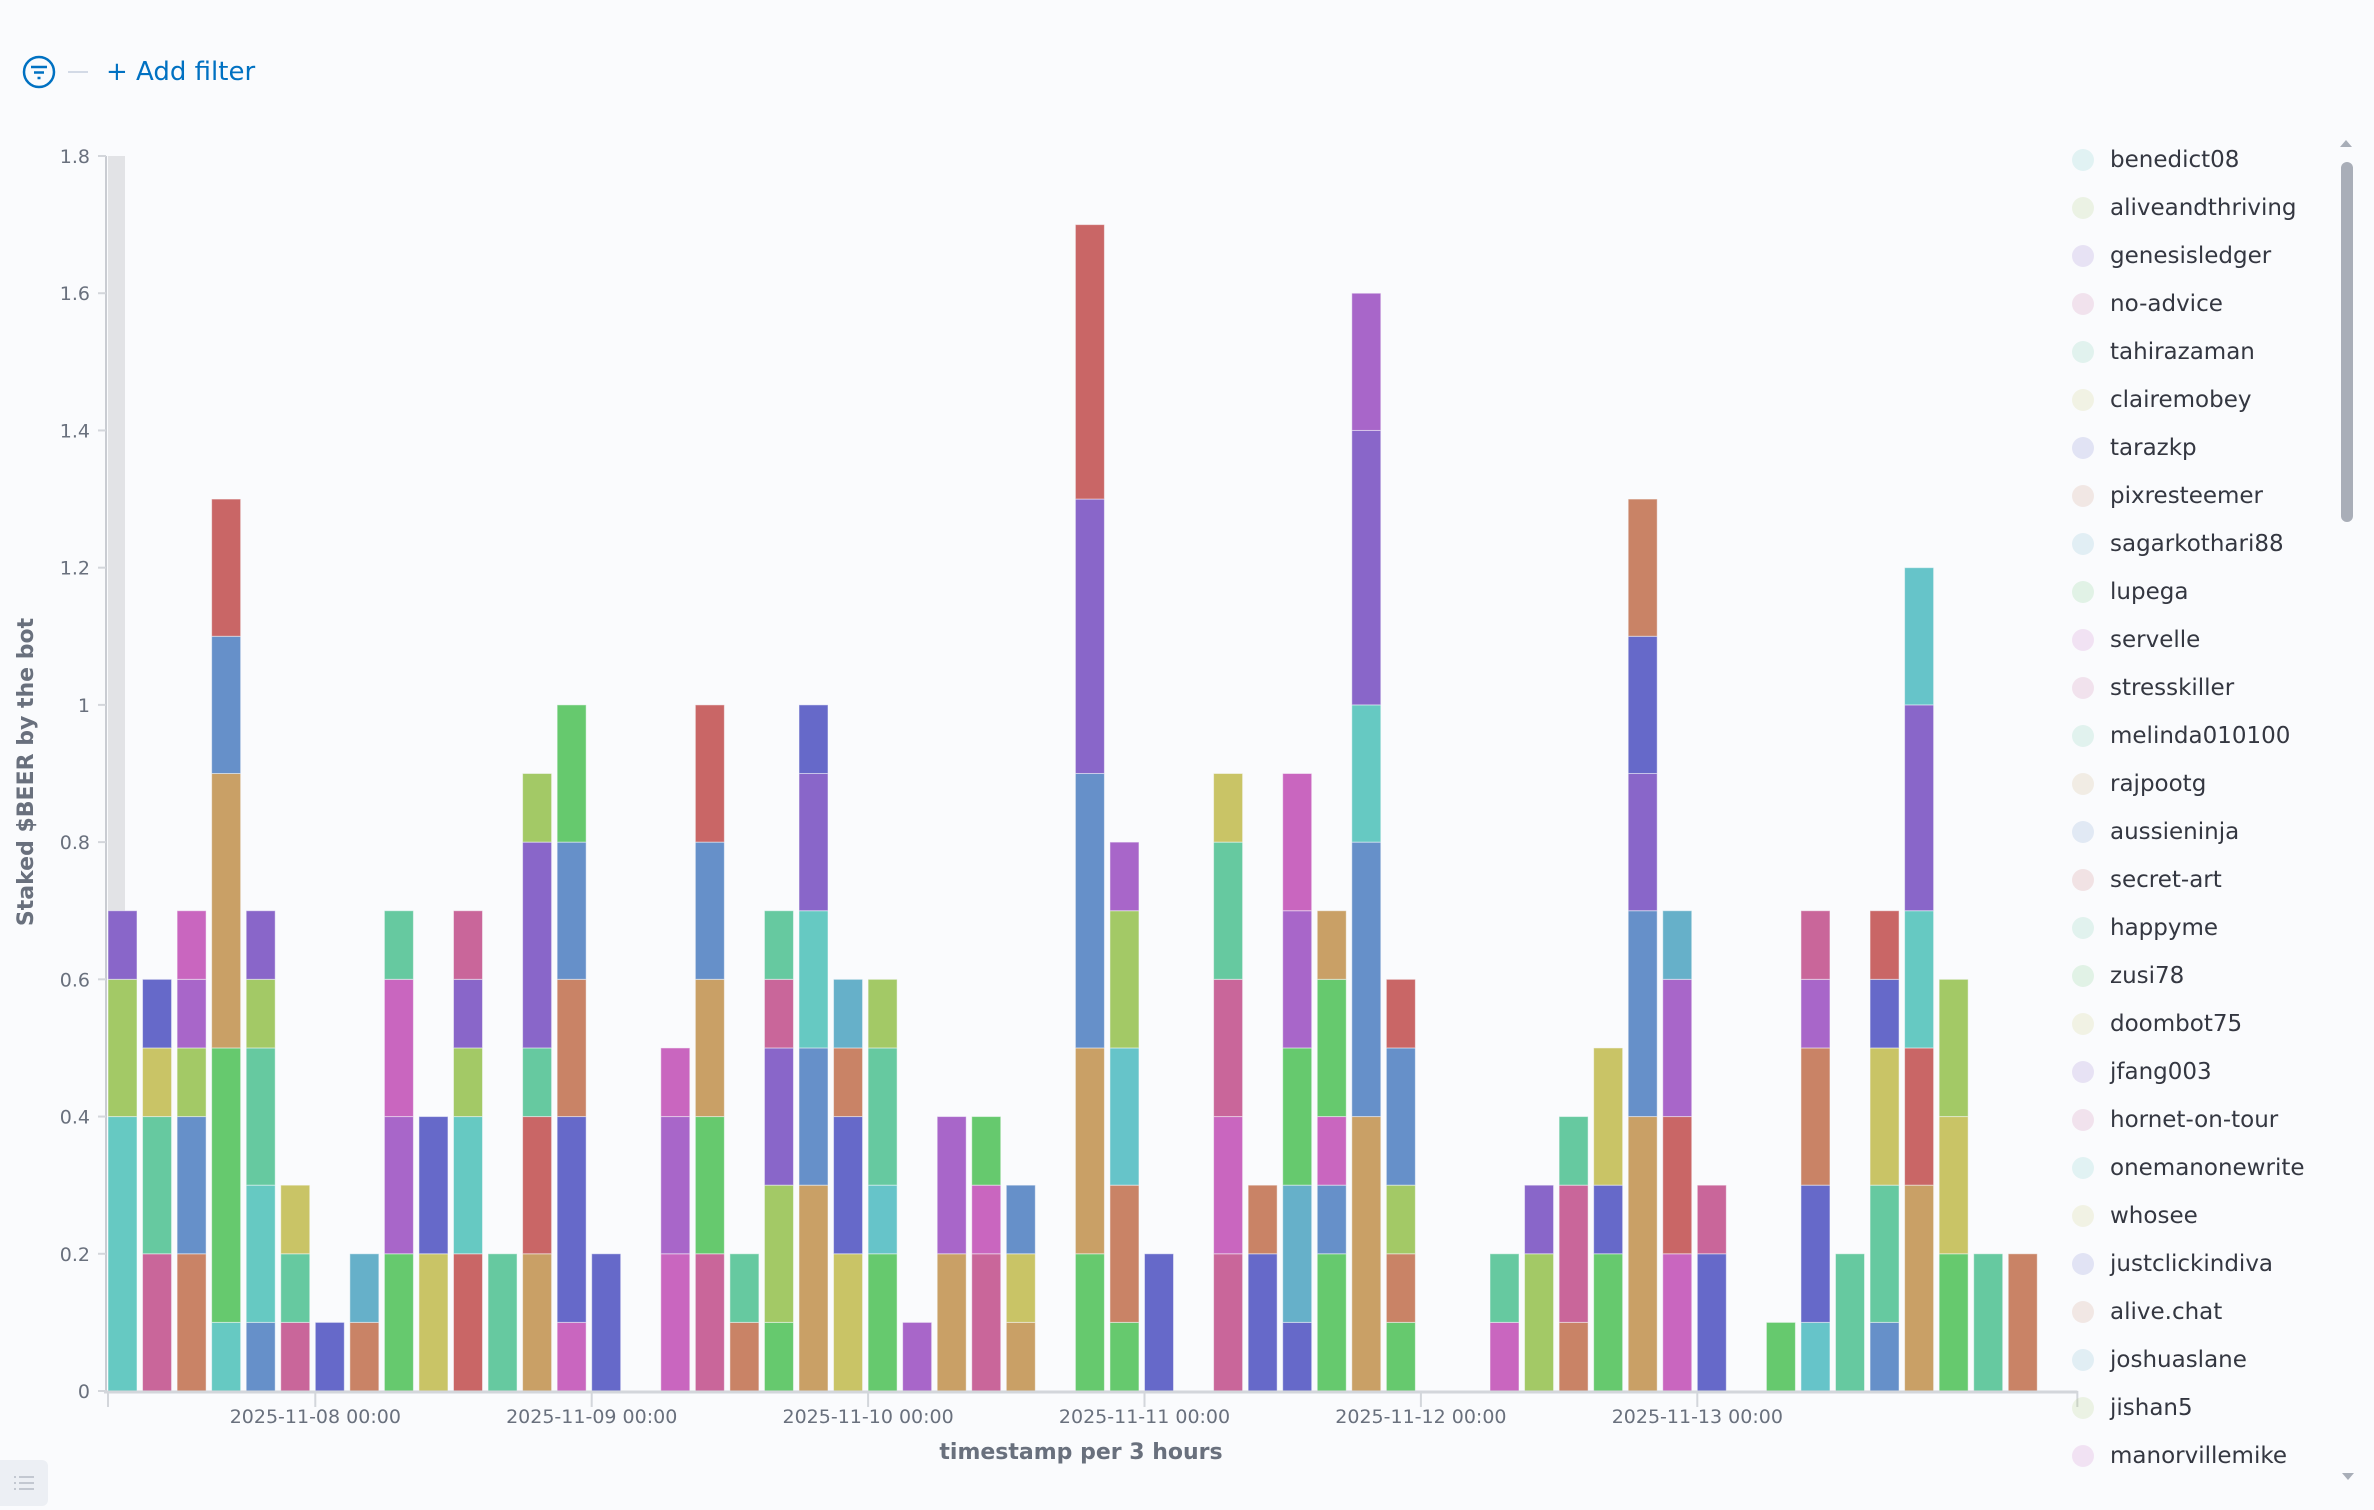 The image size is (2374, 1510). Describe the element at coordinates (2195, 352) in the screenshot. I see `legend-item: tahirazaman` at that location.